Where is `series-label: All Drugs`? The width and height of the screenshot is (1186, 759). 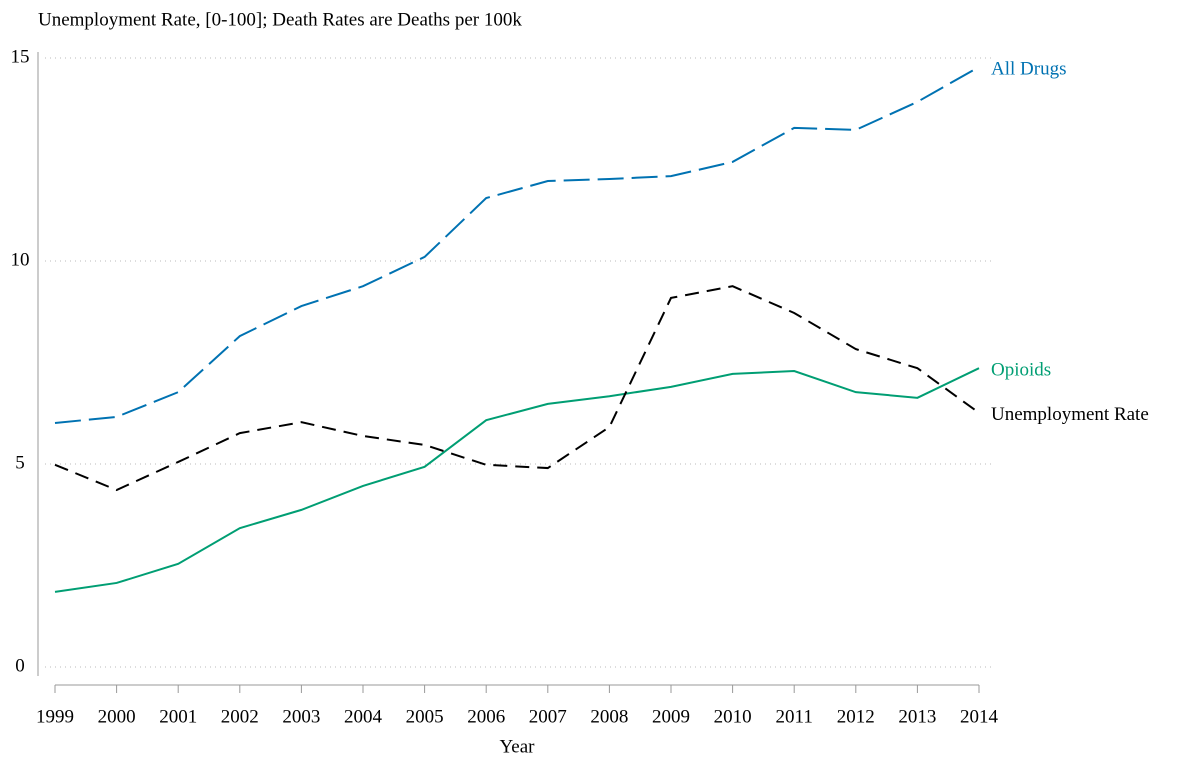 series-label: All Drugs is located at coordinates (1028, 68).